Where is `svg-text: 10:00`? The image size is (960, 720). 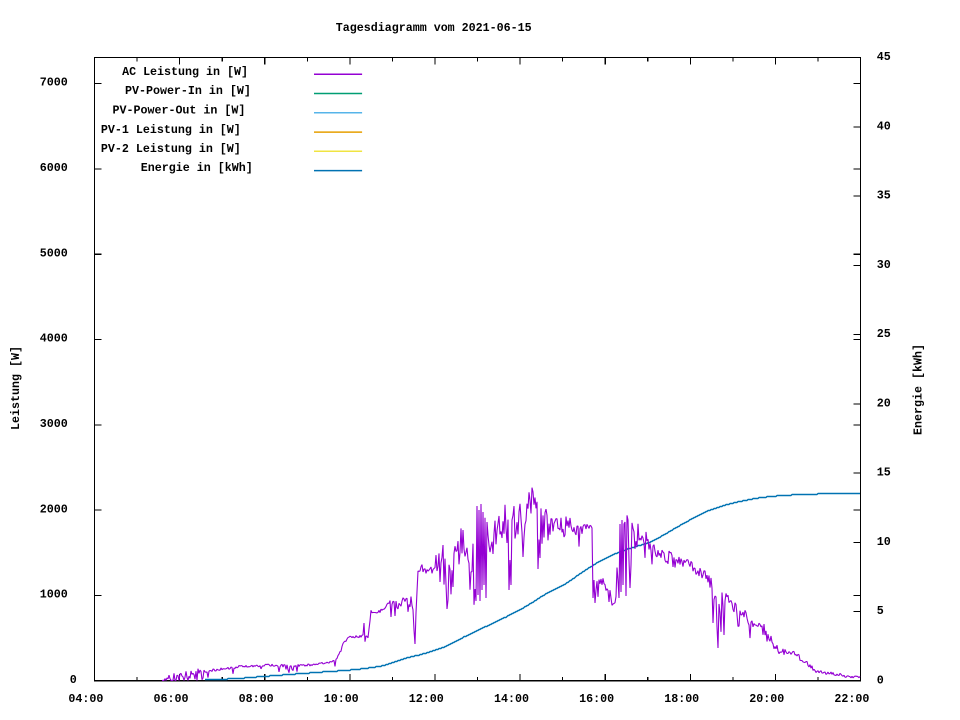 svg-text: 10:00 is located at coordinates (341, 699).